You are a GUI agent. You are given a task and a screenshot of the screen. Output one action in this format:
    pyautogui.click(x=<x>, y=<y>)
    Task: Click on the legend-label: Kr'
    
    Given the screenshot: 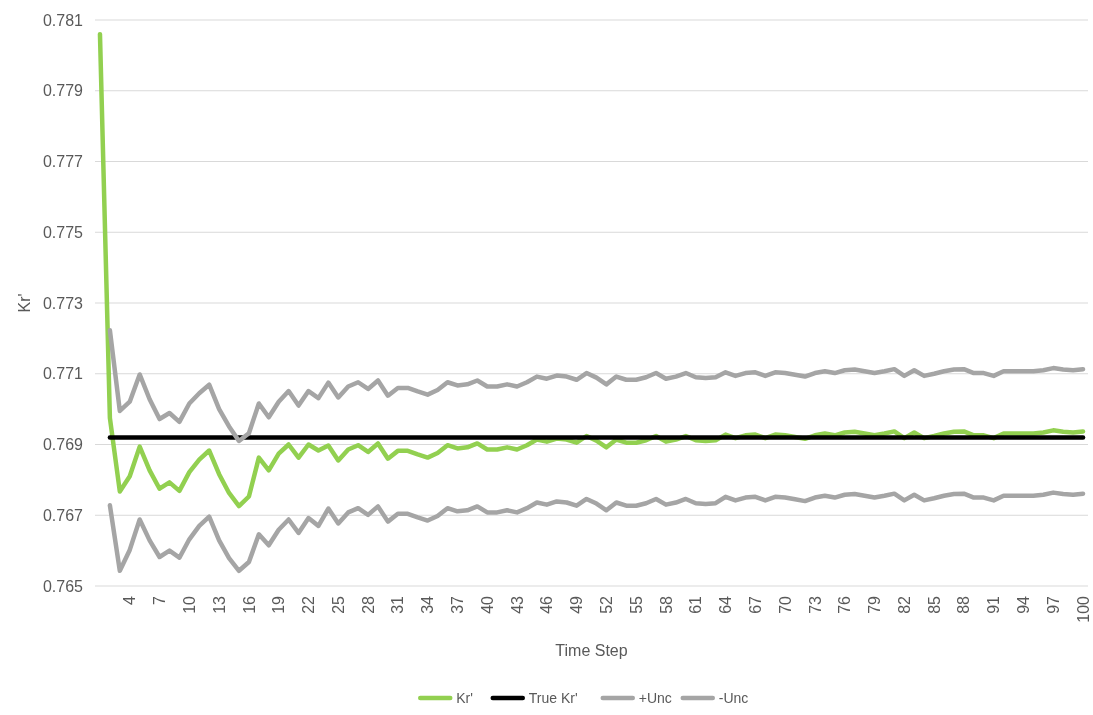 What is the action you would take?
    pyautogui.click(x=464, y=697)
    